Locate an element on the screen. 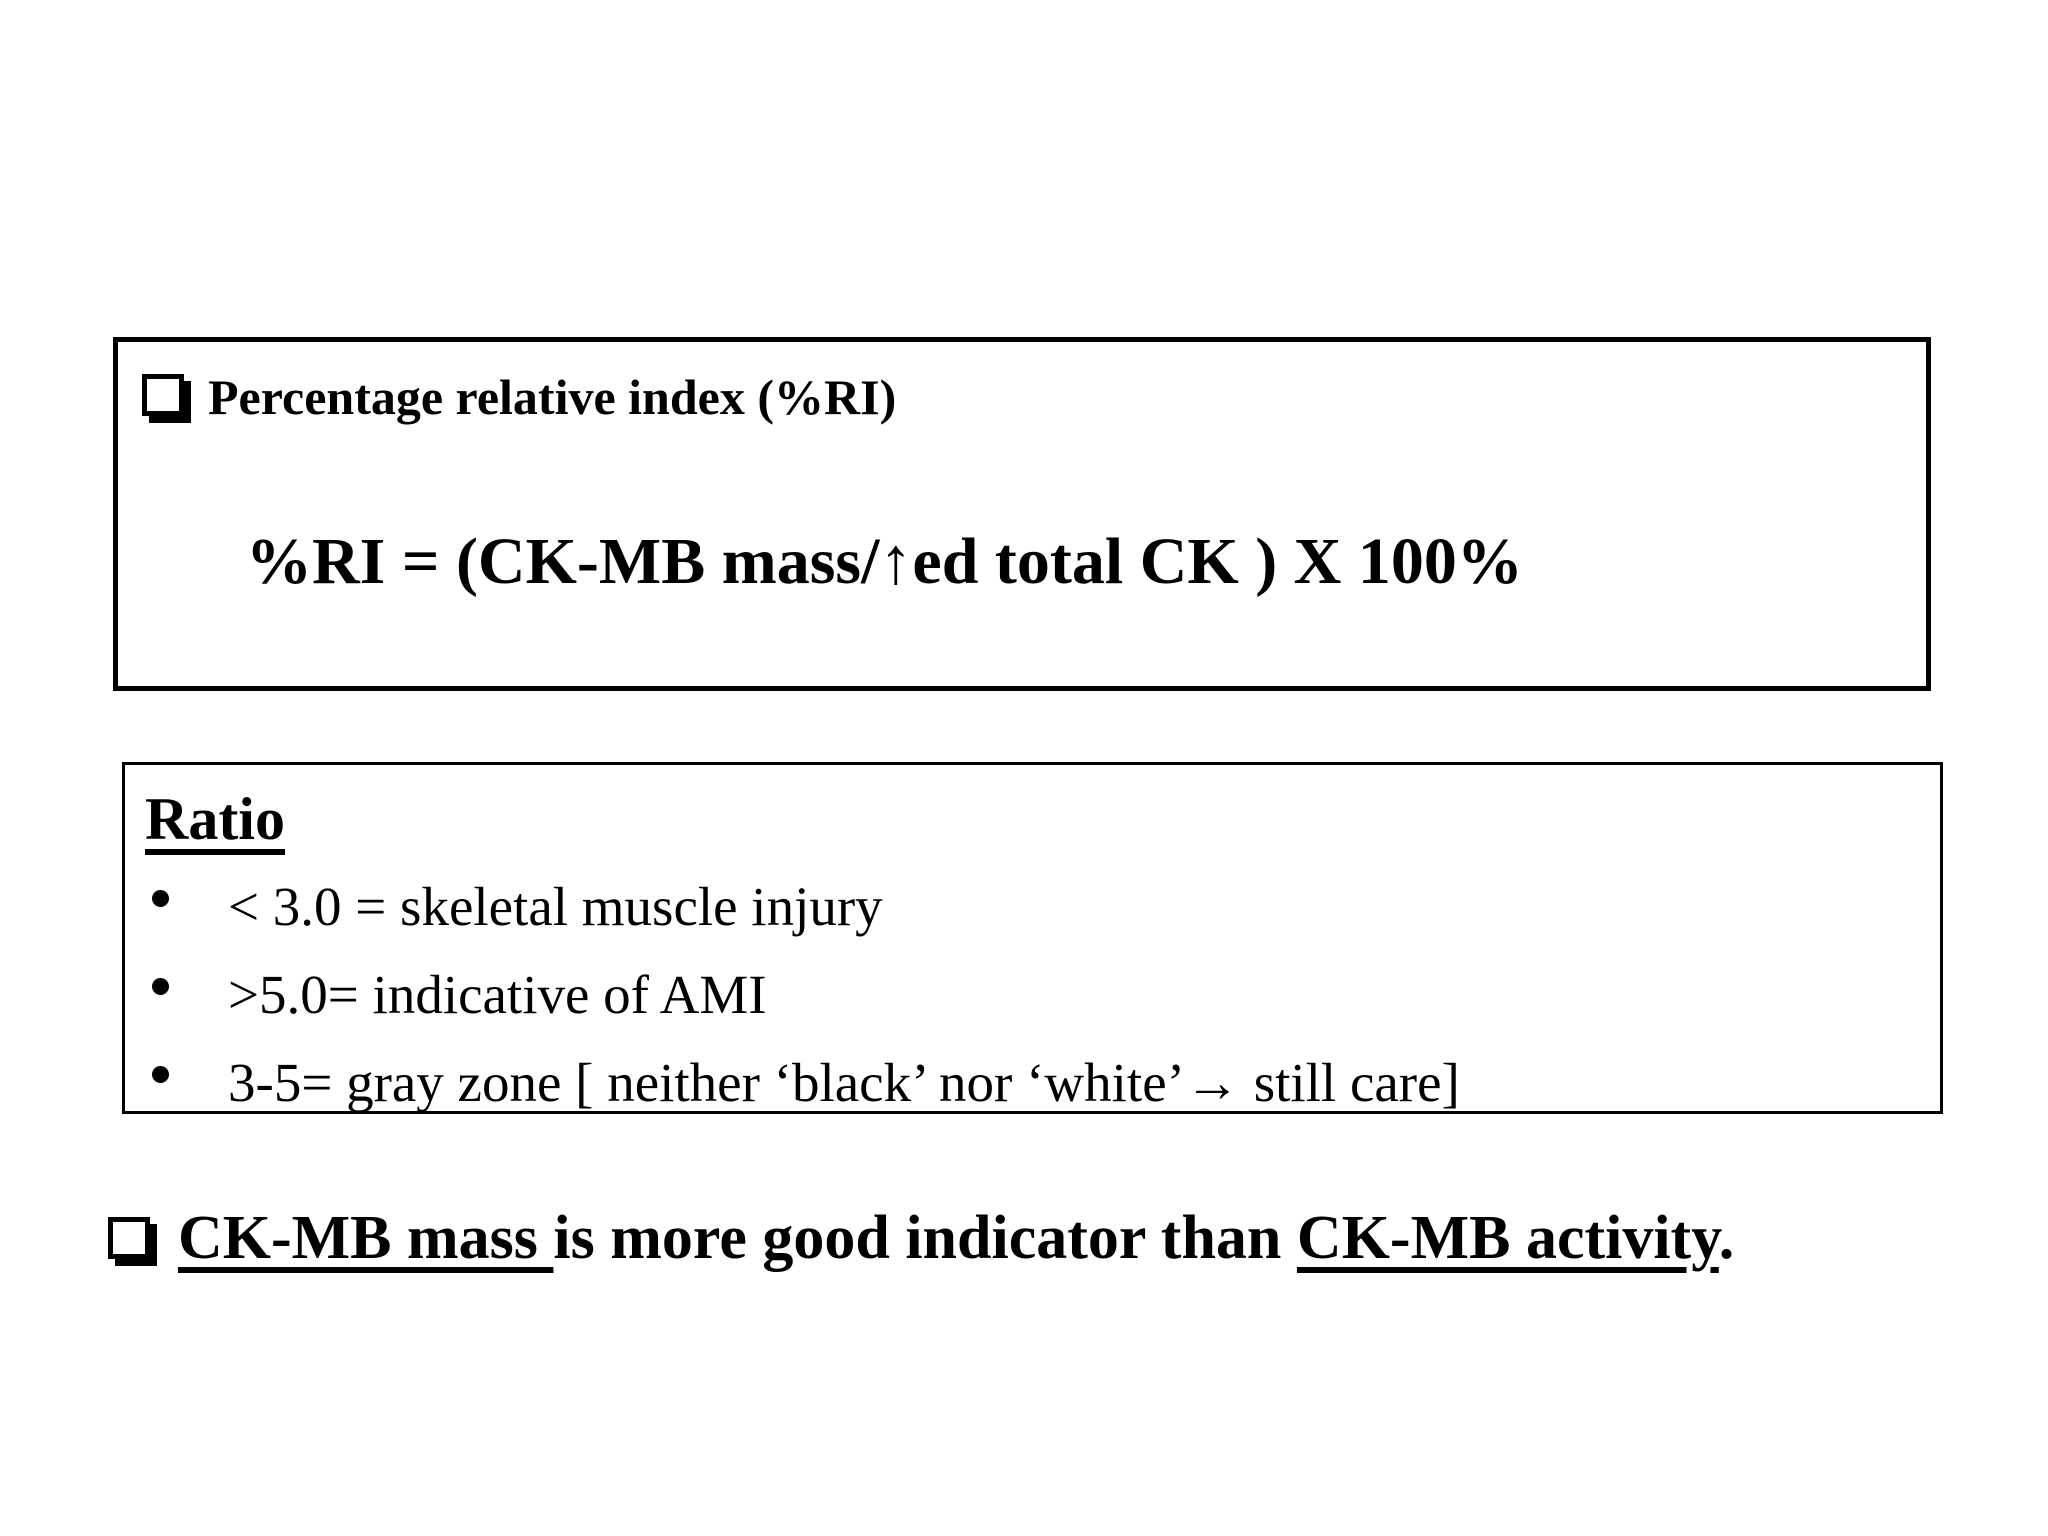 This screenshot has height=1536, width=2048. conclusion-underlined-ck-mb-activity: CK-MB activity is located at coordinates (1507, 1238).